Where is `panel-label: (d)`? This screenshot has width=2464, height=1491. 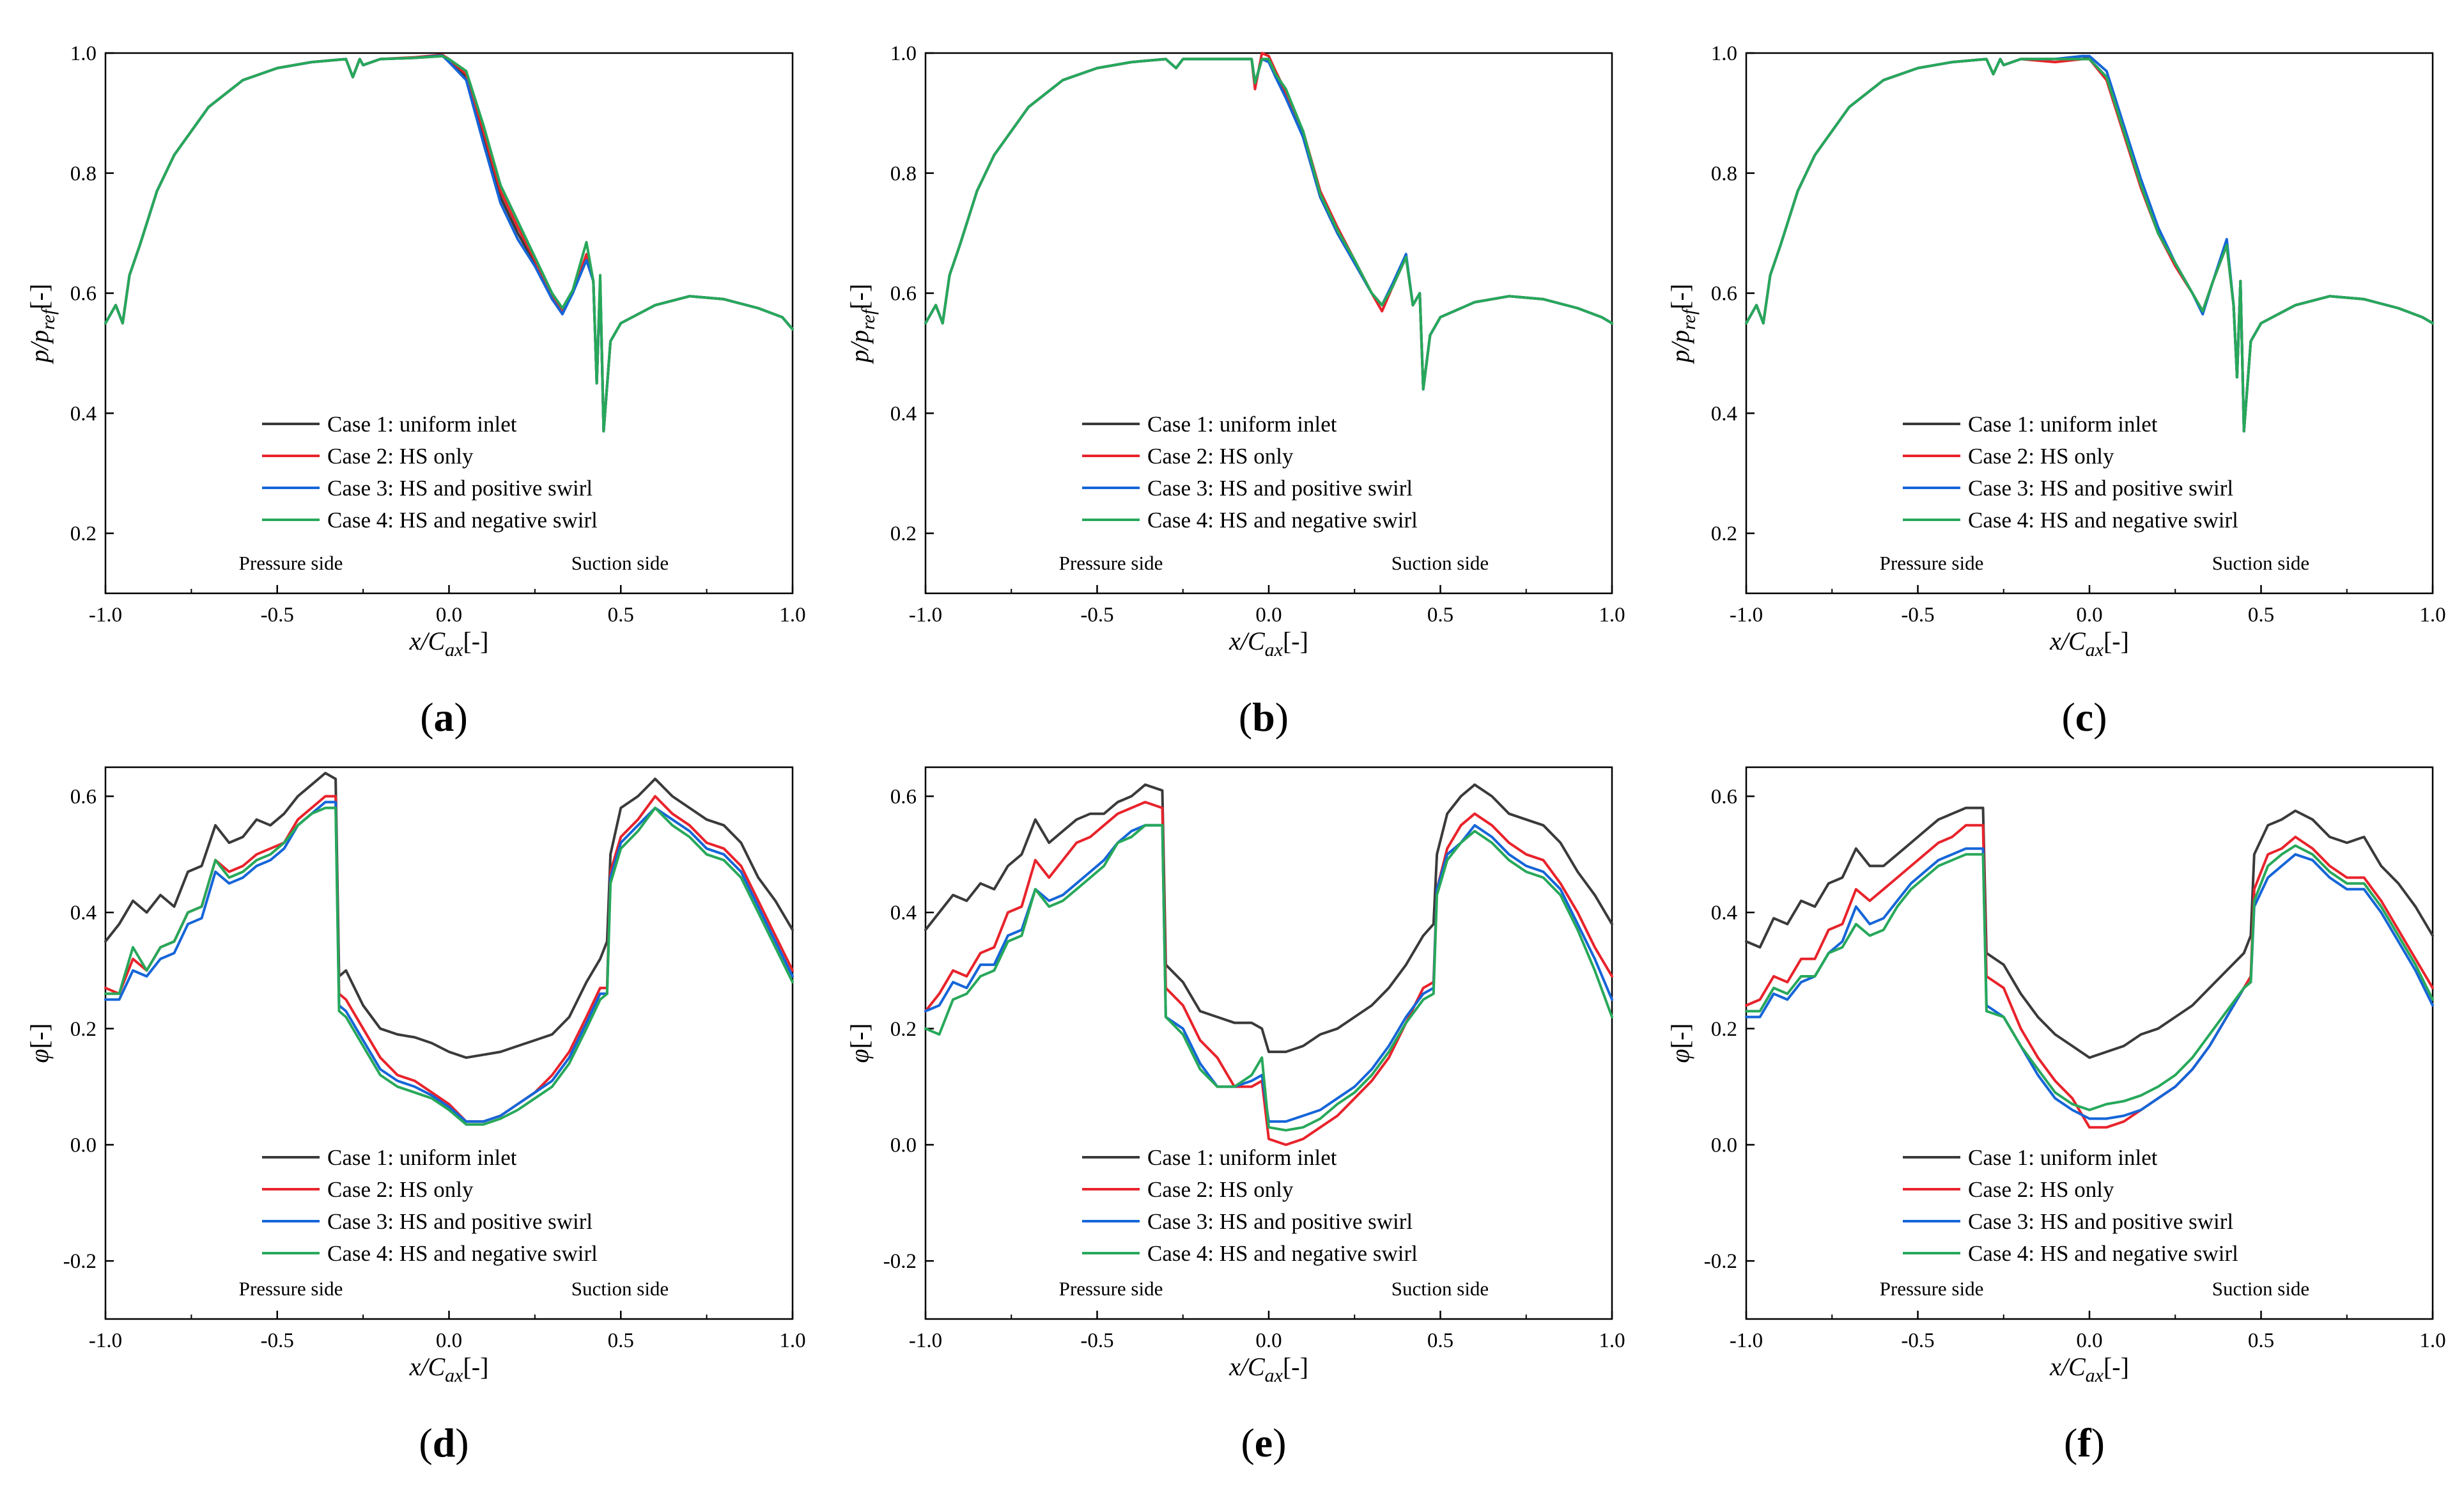
panel-label: (d) is located at coordinates (444, 1442).